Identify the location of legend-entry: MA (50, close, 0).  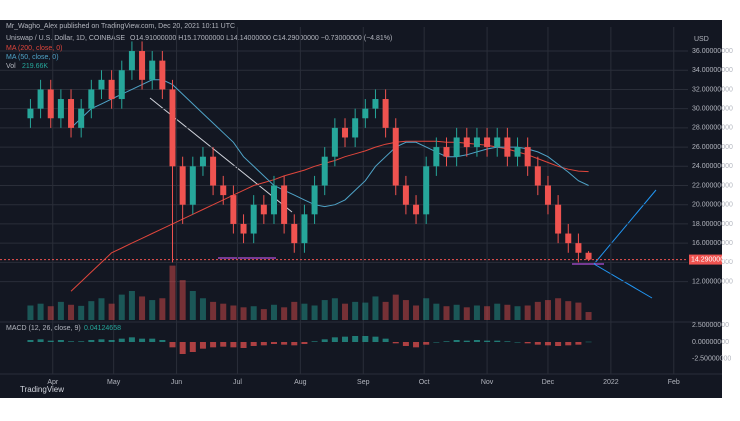
(32, 57).